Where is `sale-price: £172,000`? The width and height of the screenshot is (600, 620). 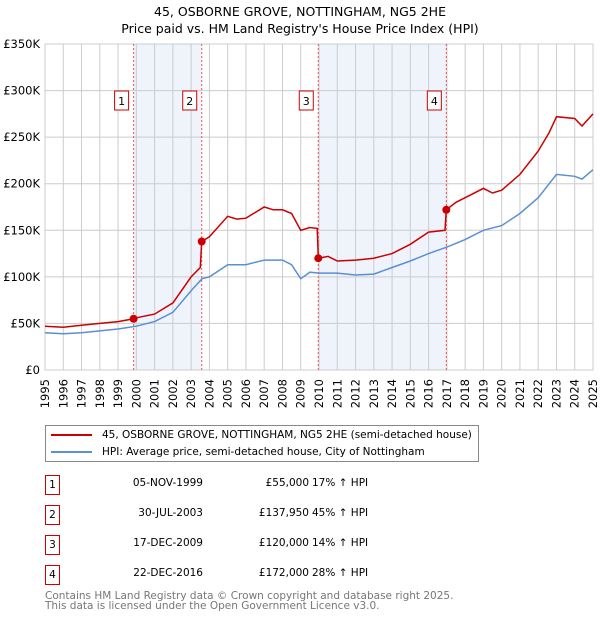
sale-price: £172,000 is located at coordinates (283, 573).